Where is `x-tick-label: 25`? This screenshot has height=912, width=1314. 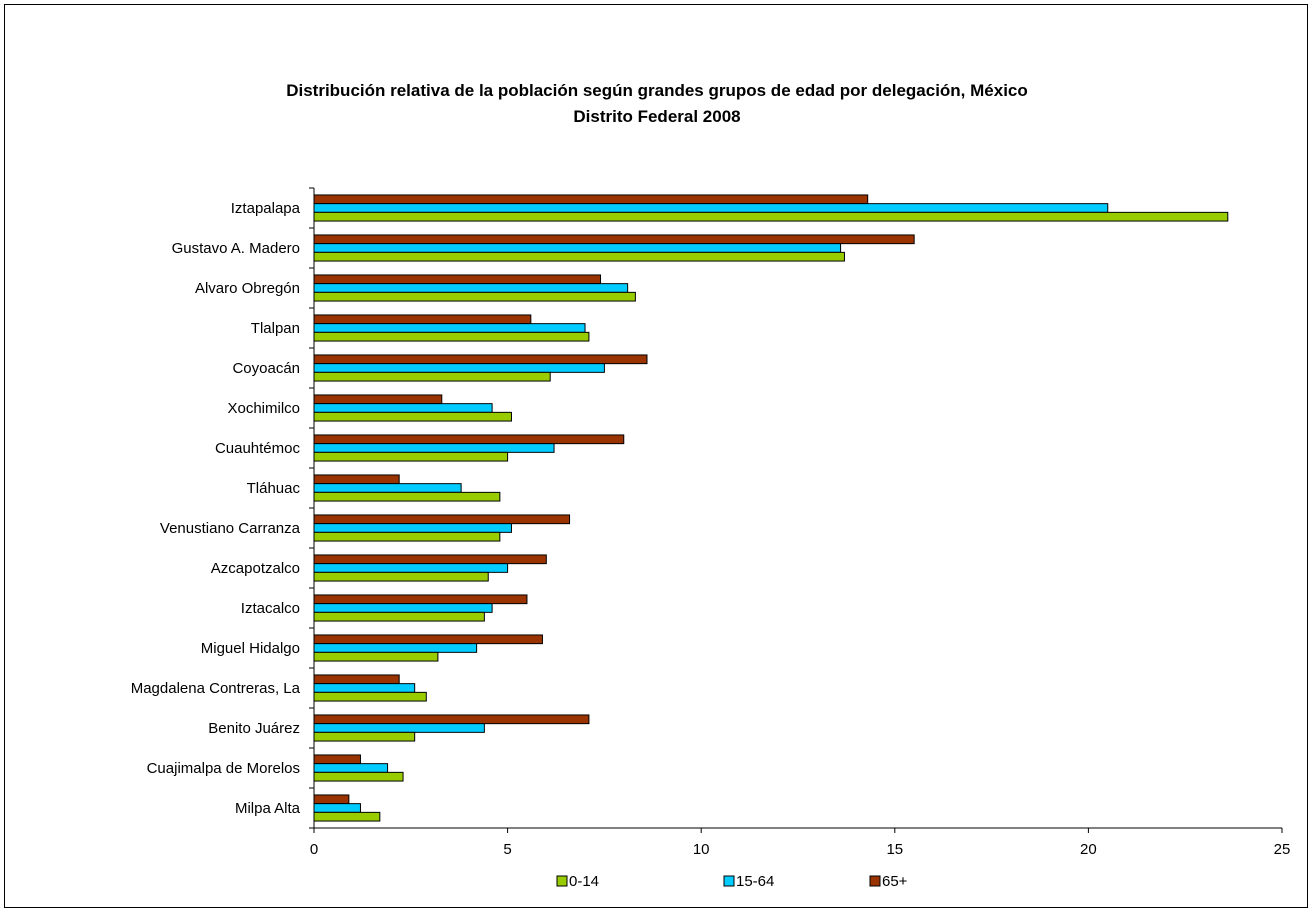
x-tick-label: 25 is located at coordinates (1282, 849).